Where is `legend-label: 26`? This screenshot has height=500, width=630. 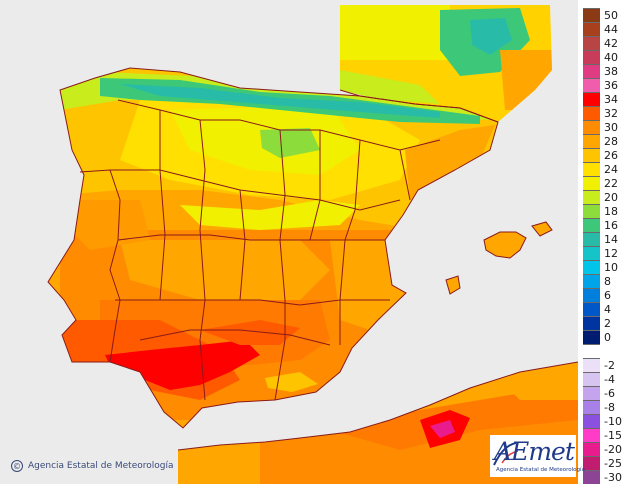 legend-label: 26 is located at coordinates (611, 155).